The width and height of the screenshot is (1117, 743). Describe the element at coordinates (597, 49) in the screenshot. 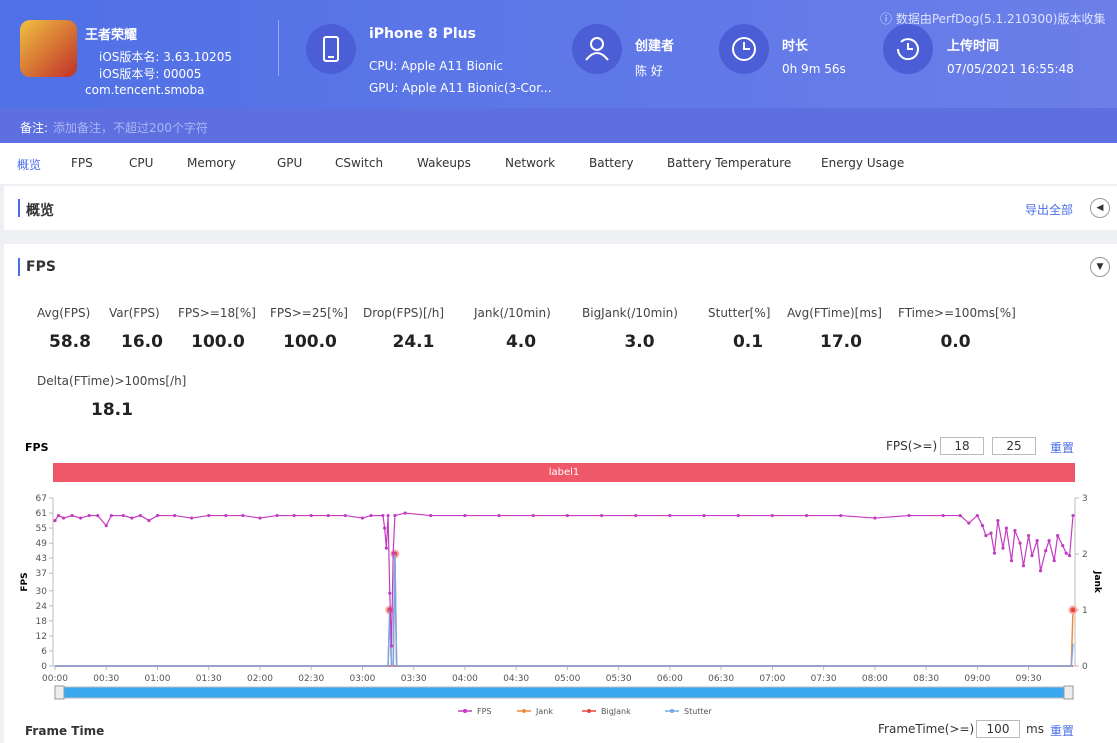

I see `creator-icon` at that location.